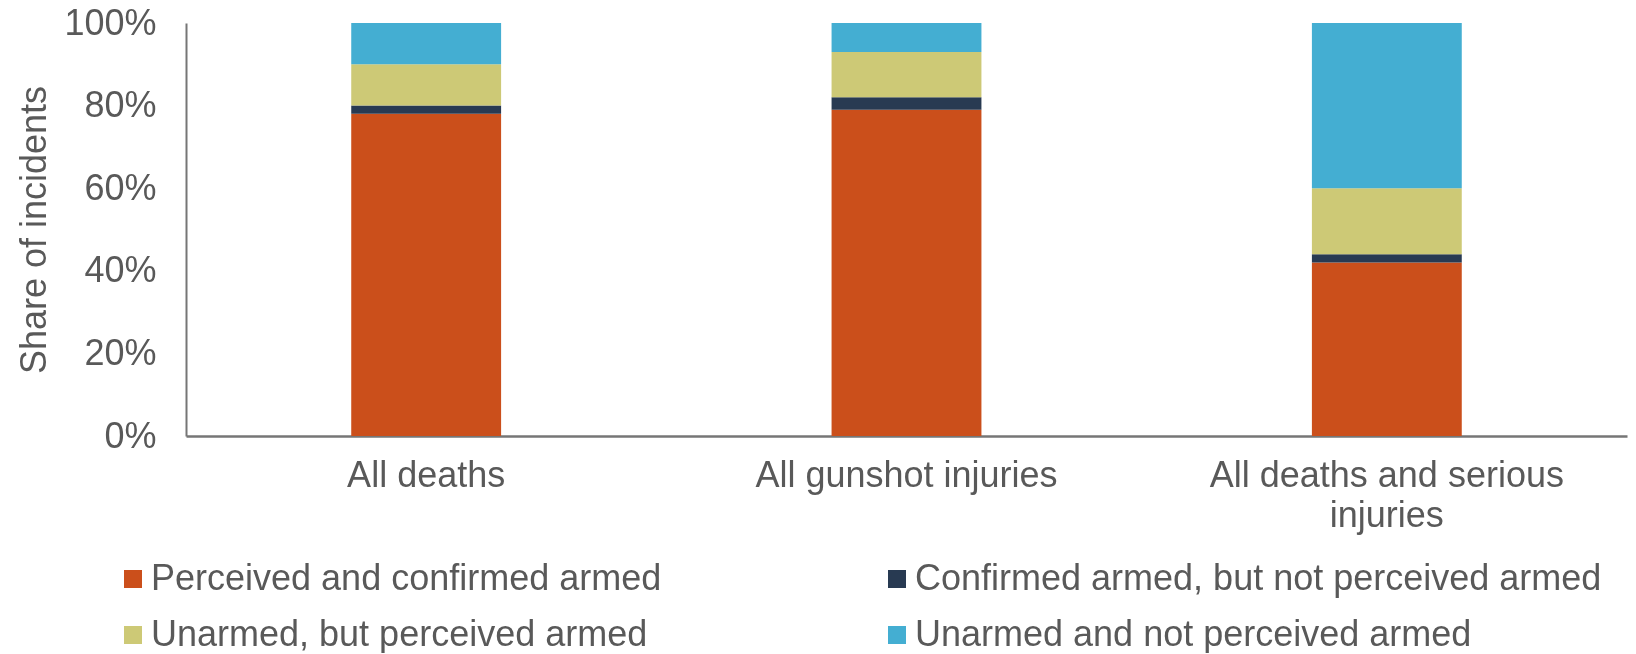 This screenshot has height=654, width=1636. Describe the element at coordinates (130, 435) in the screenshot. I see `y-tick-label: 0%` at that location.